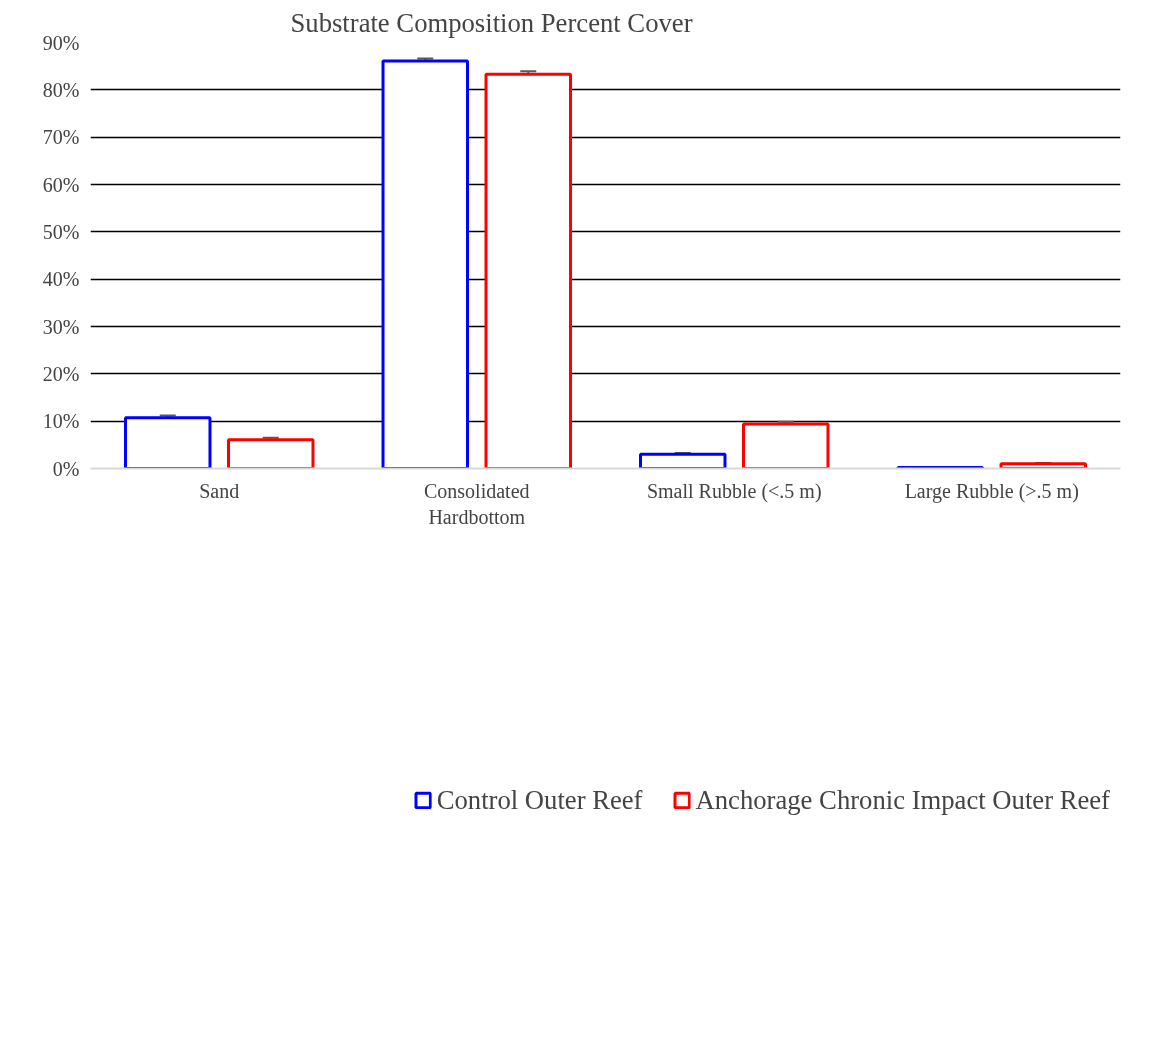 The width and height of the screenshot is (1158, 1060). I want to click on y-tick-label: 0%, so click(66, 468).